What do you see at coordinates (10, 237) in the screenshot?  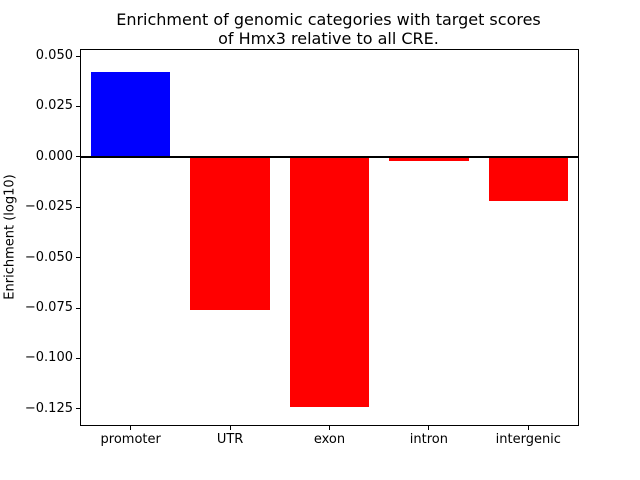 I see `y-axis-label: Enrichment (log10)` at bounding box center [10, 237].